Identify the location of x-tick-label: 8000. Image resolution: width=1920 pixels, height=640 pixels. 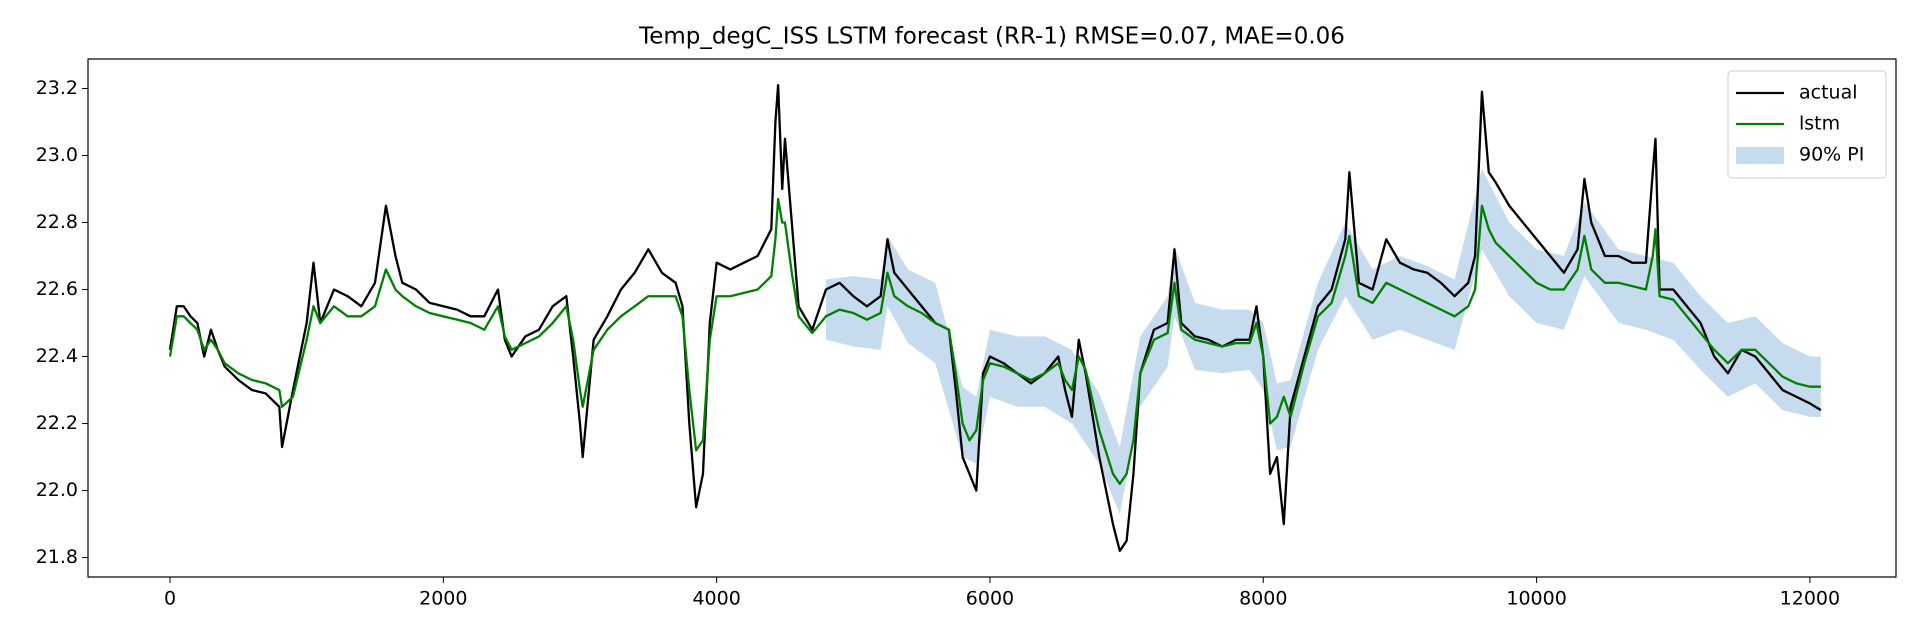
(1263, 599).